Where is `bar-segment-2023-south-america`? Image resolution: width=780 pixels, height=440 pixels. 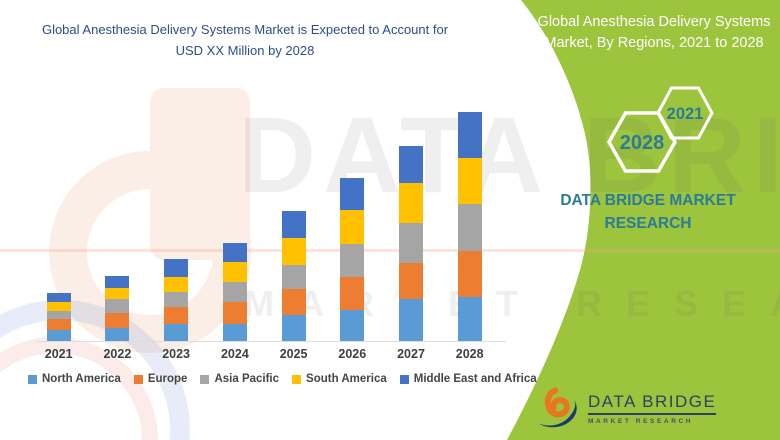 bar-segment-2023-south-america is located at coordinates (176, 284).